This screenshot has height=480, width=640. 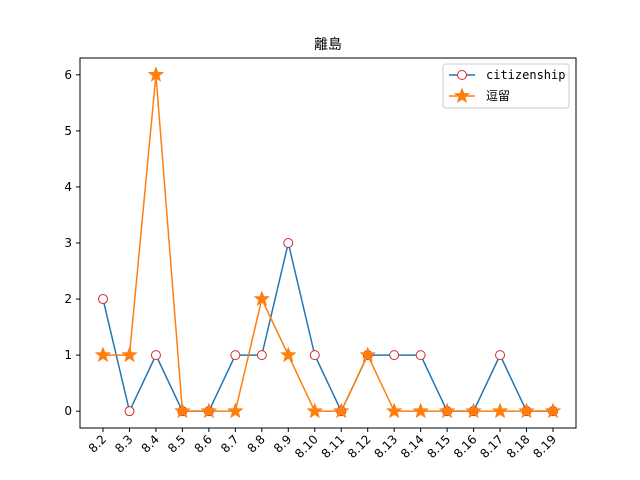 I want to click on y-tick-label: 4, so click(x=68, y=187).